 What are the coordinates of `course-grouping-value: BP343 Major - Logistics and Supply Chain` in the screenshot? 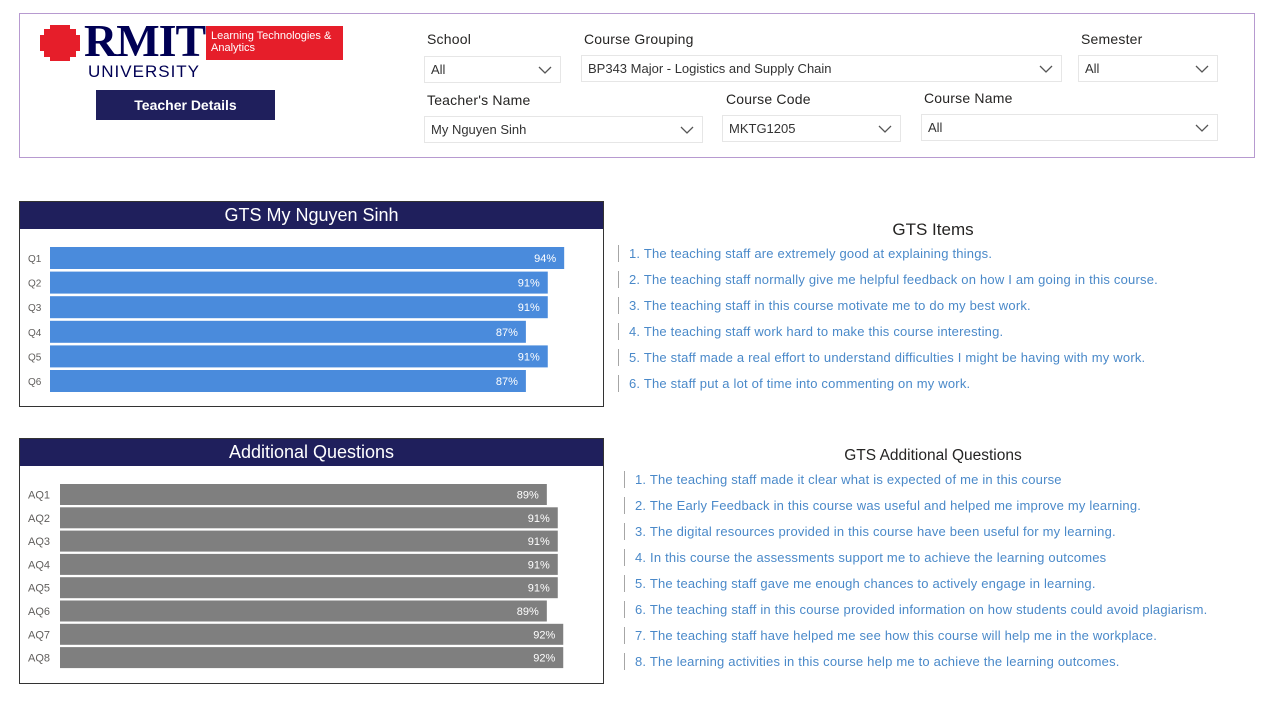 It's located at (710, 68).